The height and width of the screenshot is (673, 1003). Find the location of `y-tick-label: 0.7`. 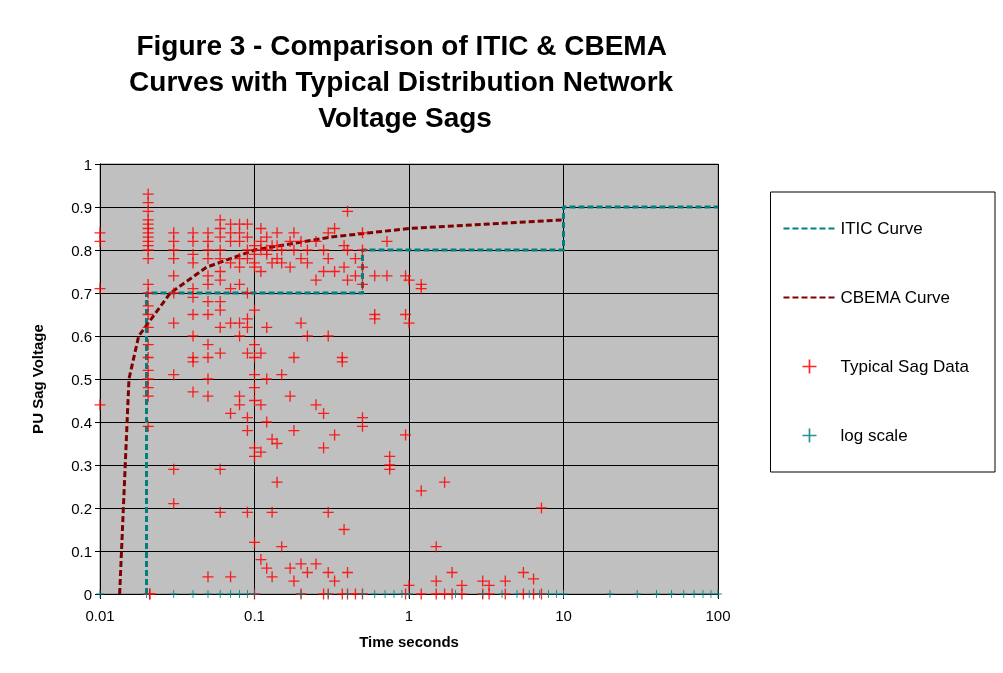

y-tick-label: 0.7 is located at coordinates (81, 293).